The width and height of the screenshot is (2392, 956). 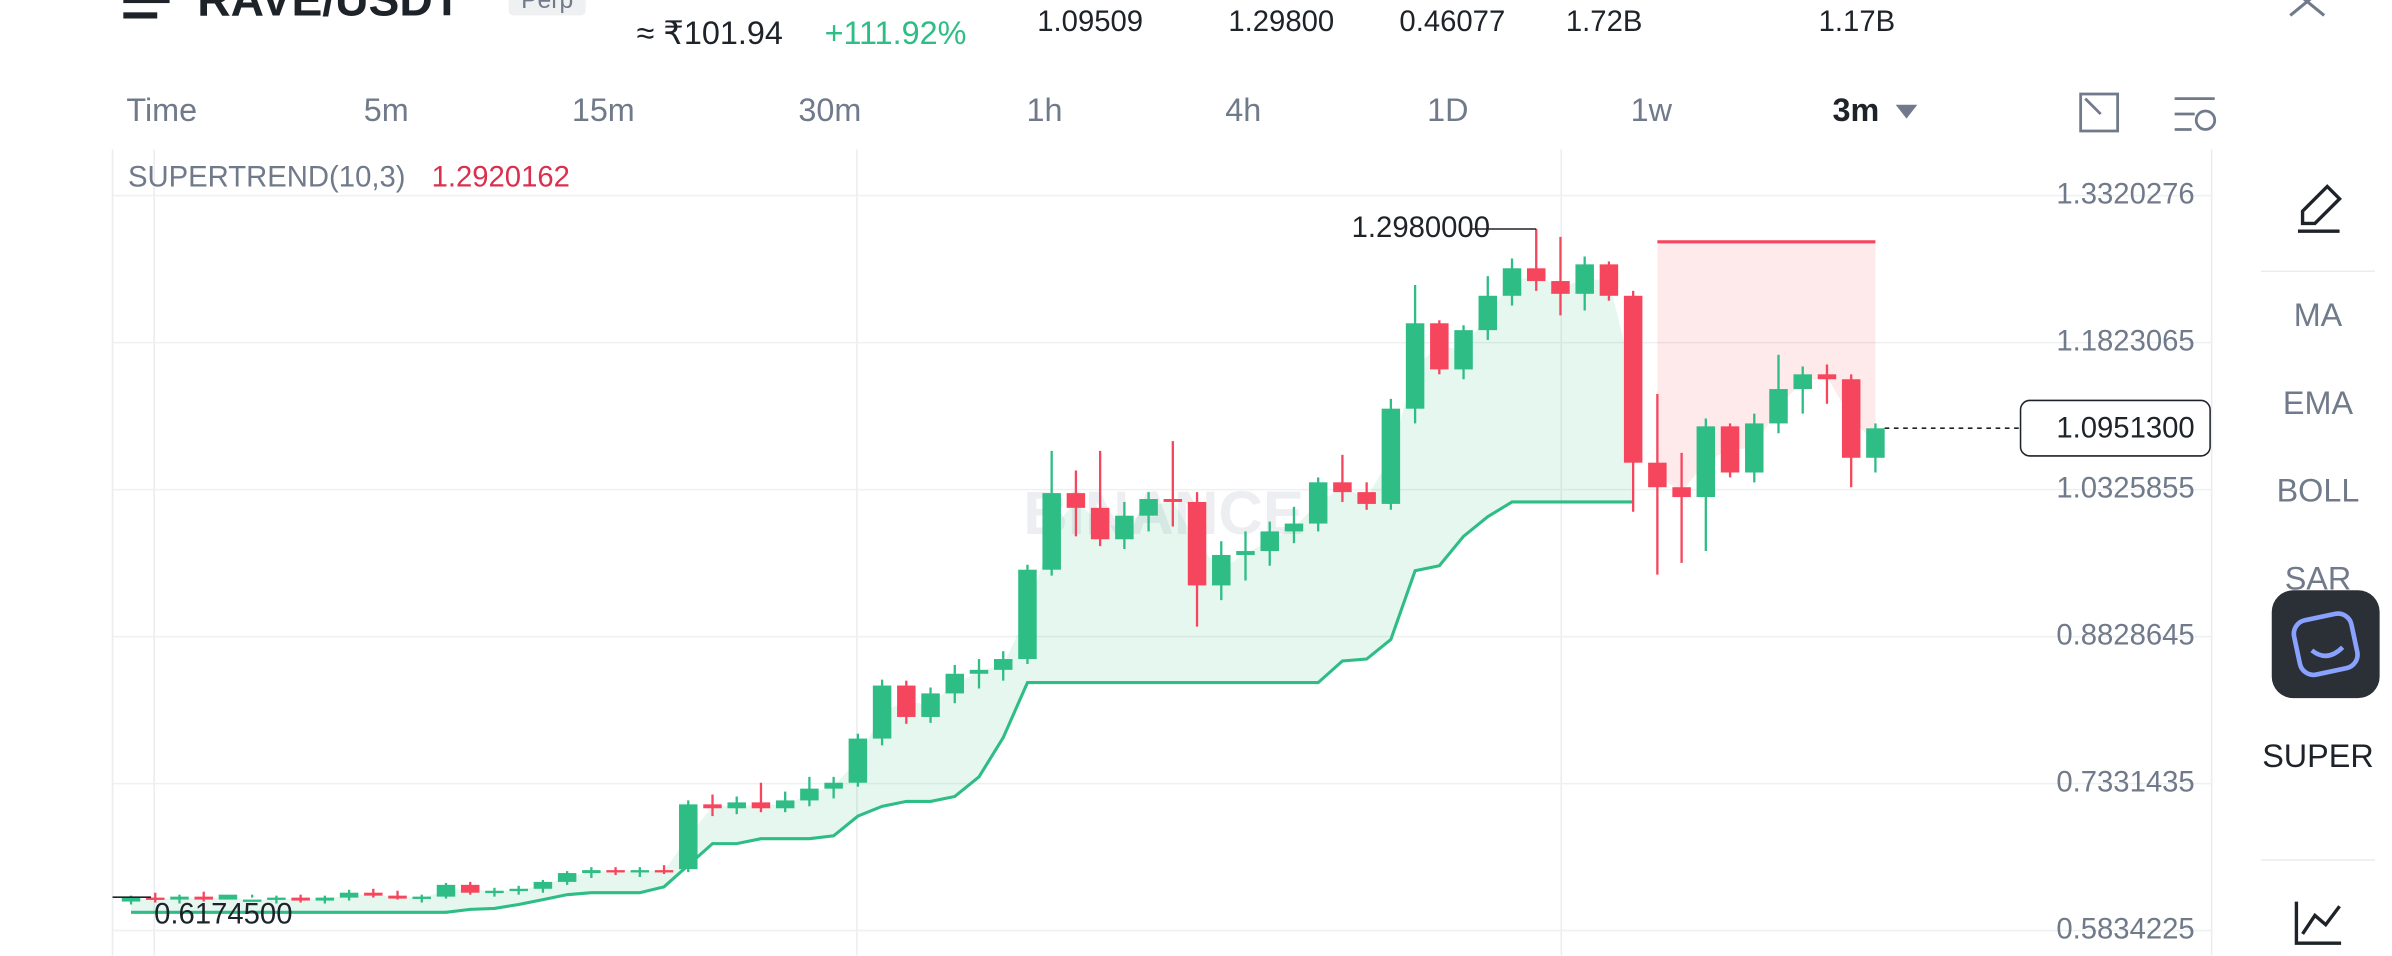 I want to click on timeframe: 1w, so click(x=1652, y=110).